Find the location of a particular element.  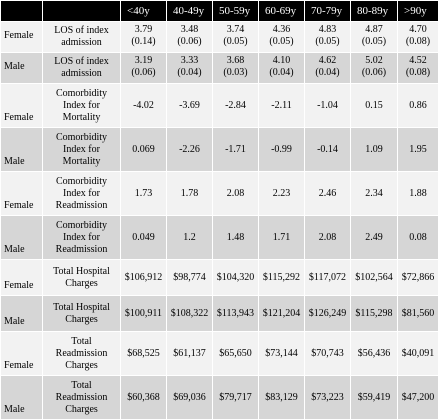

std-error-value: (0.03) is located at coordinates (235, 72).